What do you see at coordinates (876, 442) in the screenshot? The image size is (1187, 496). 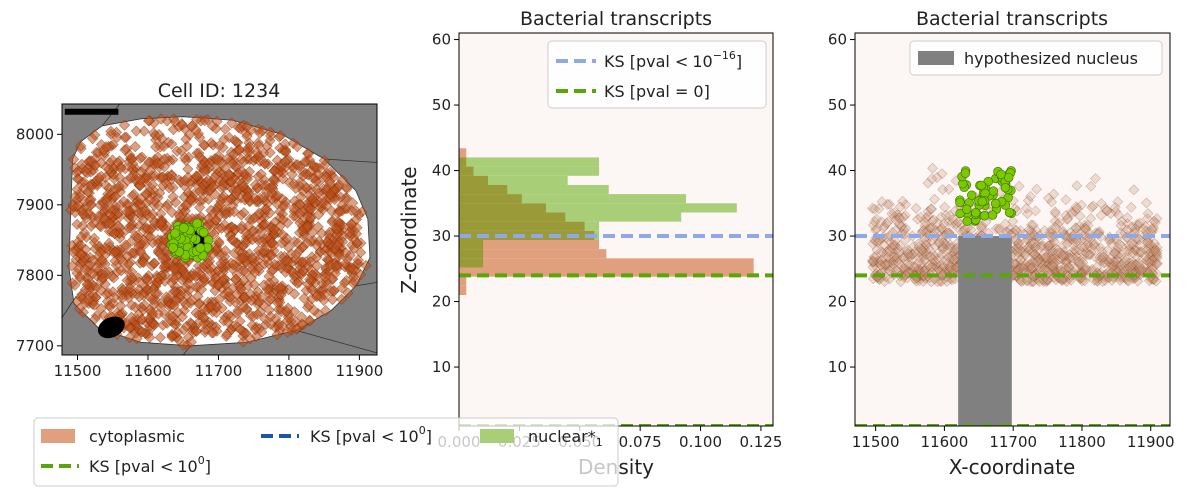 I see `x-tick-label: 11500` at bounding box center [876, 442].